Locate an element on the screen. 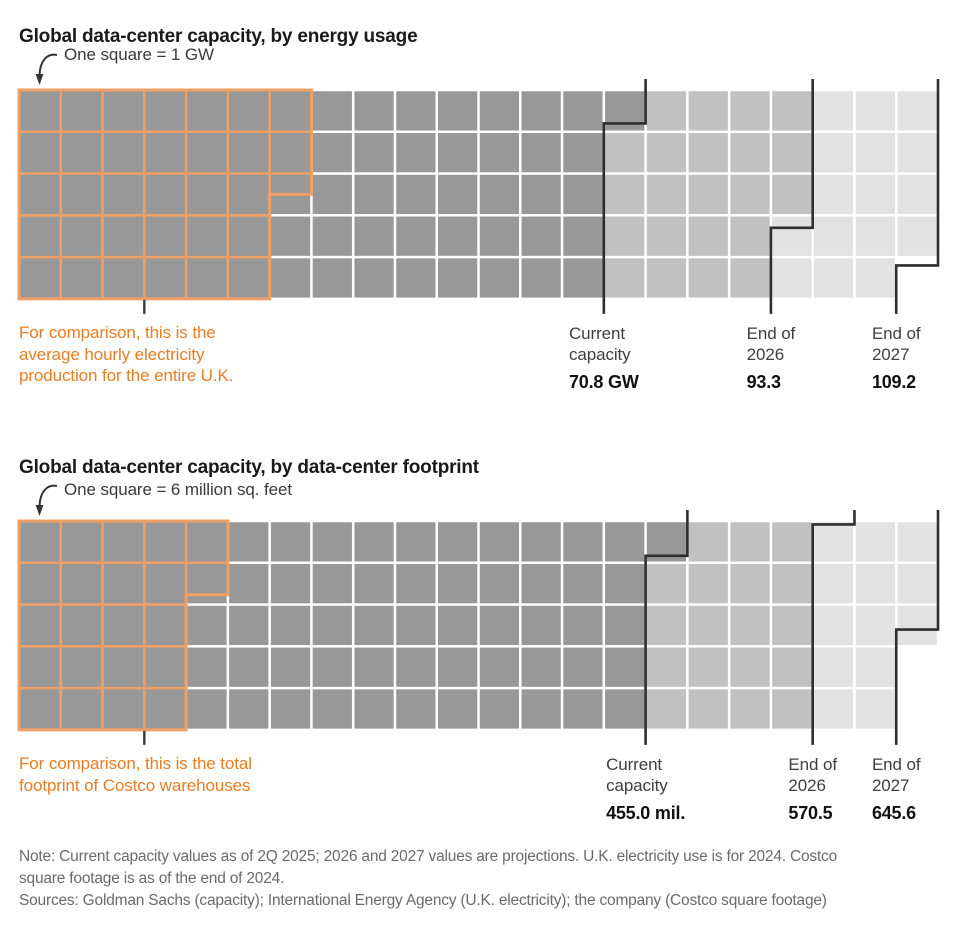  milestone-2026: End of 2026 93.3 is located at coordinates (771, 358).